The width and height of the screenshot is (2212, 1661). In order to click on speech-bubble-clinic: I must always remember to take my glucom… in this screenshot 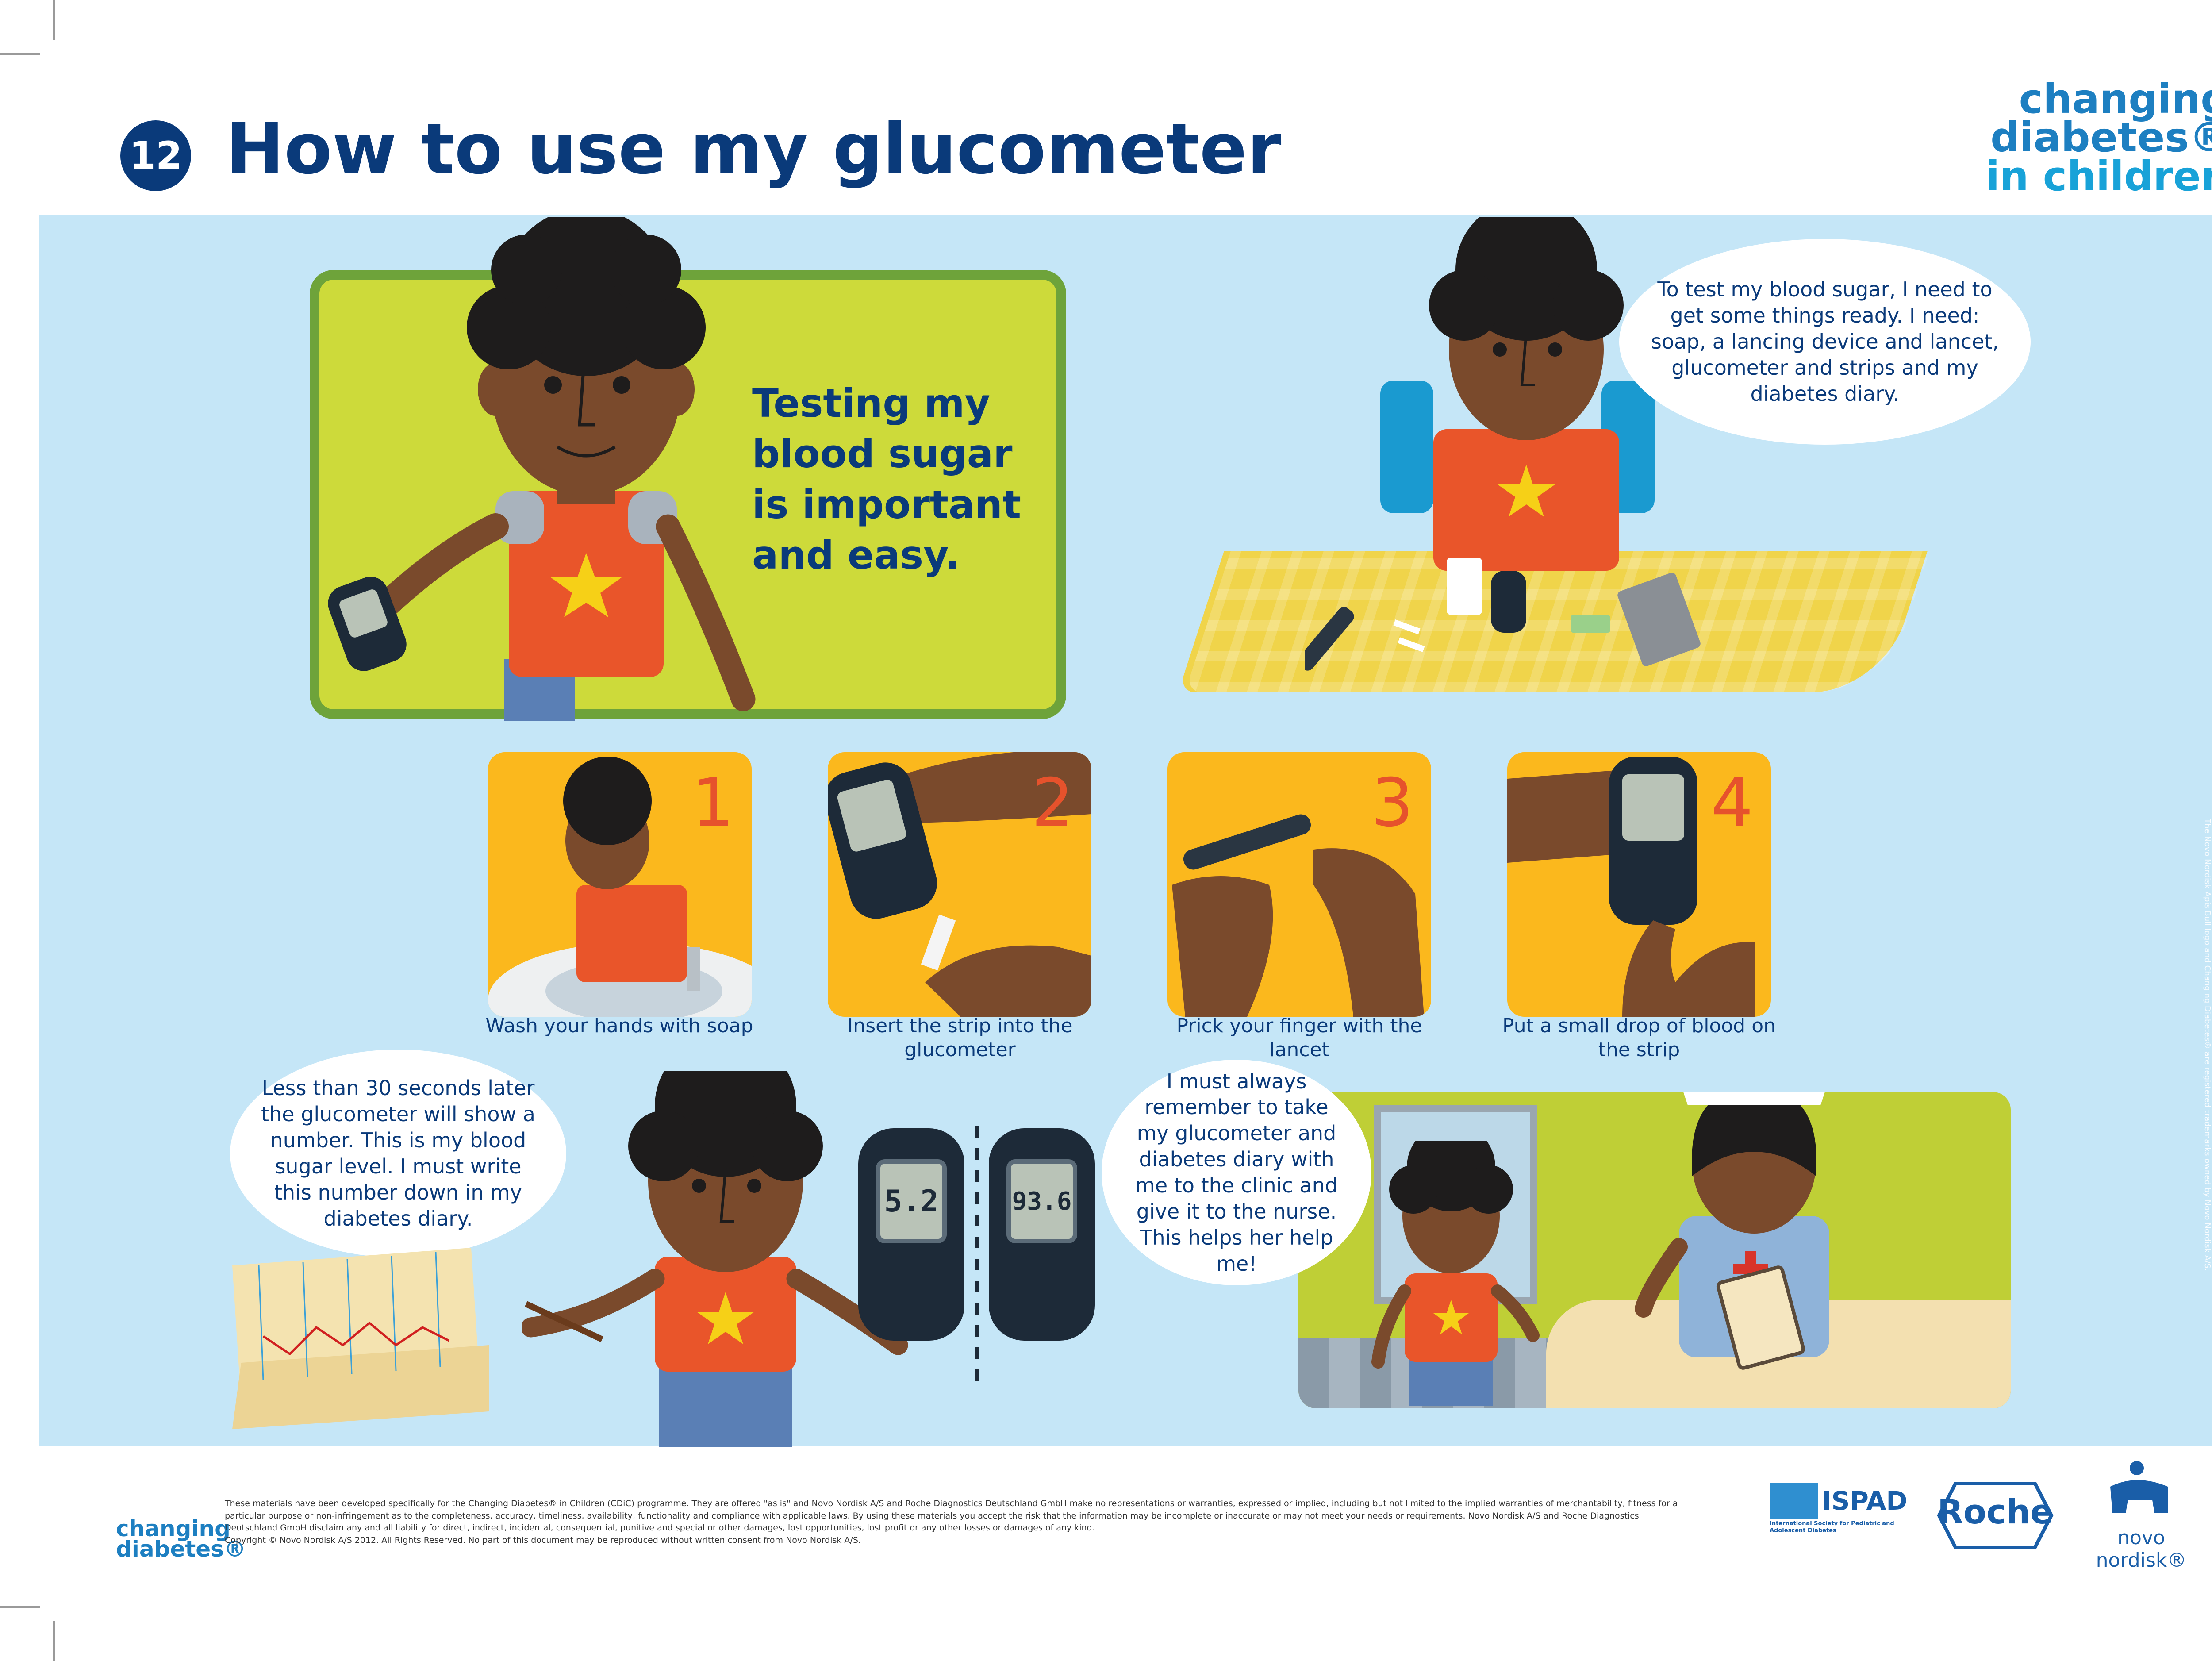, I will do `click(1236, 1172)`.